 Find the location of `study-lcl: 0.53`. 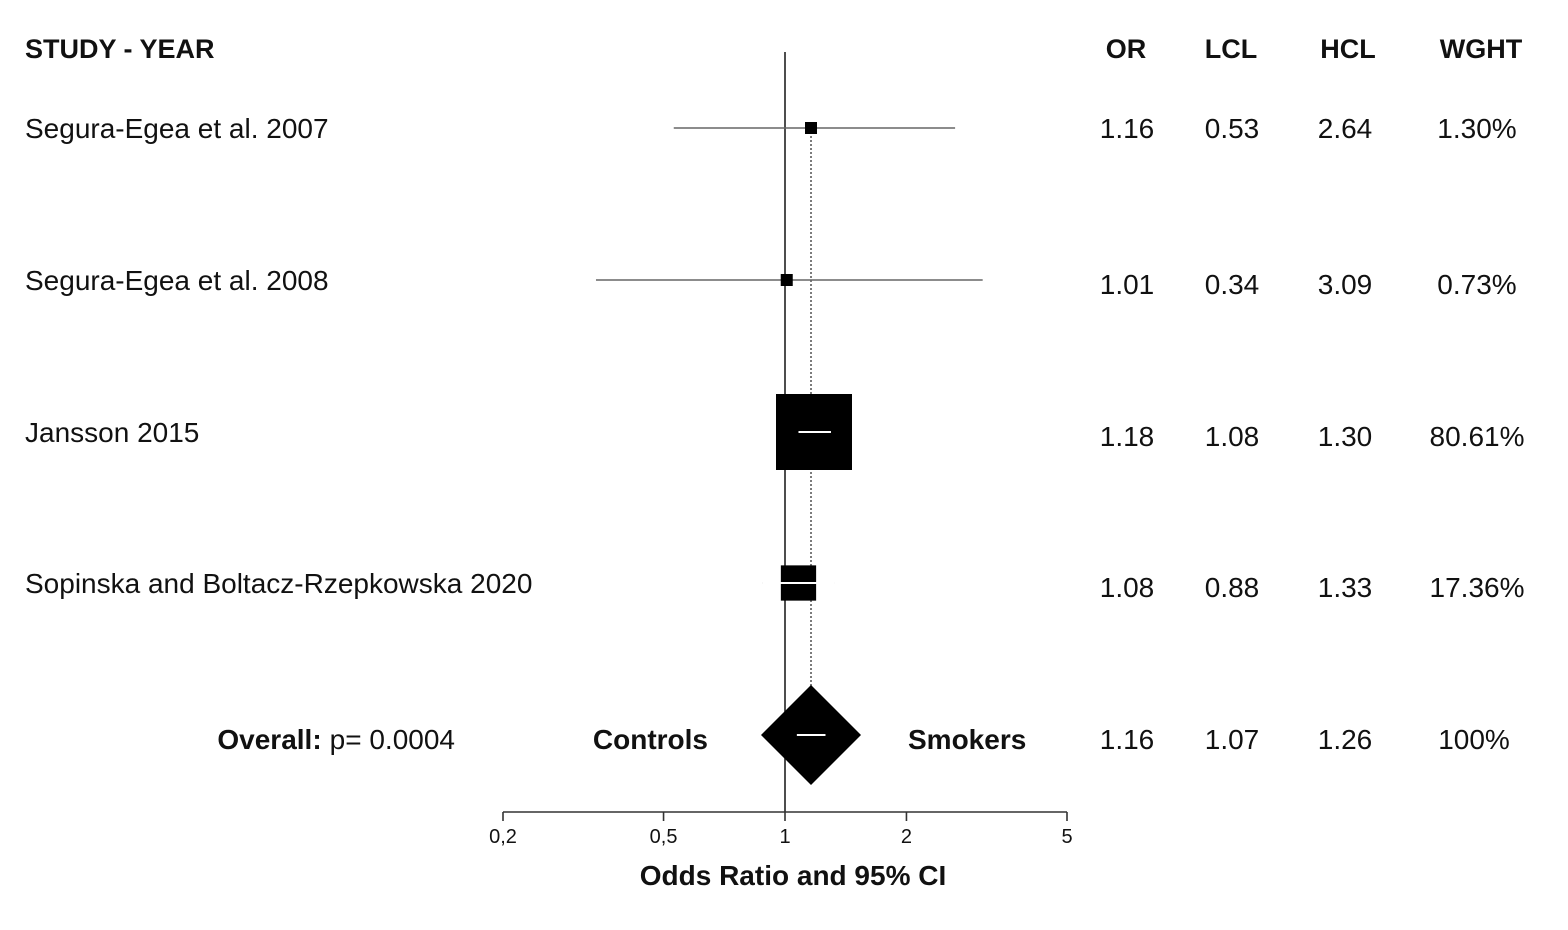

study-lcl: 0.53 is located at coordinates (1232, 128).